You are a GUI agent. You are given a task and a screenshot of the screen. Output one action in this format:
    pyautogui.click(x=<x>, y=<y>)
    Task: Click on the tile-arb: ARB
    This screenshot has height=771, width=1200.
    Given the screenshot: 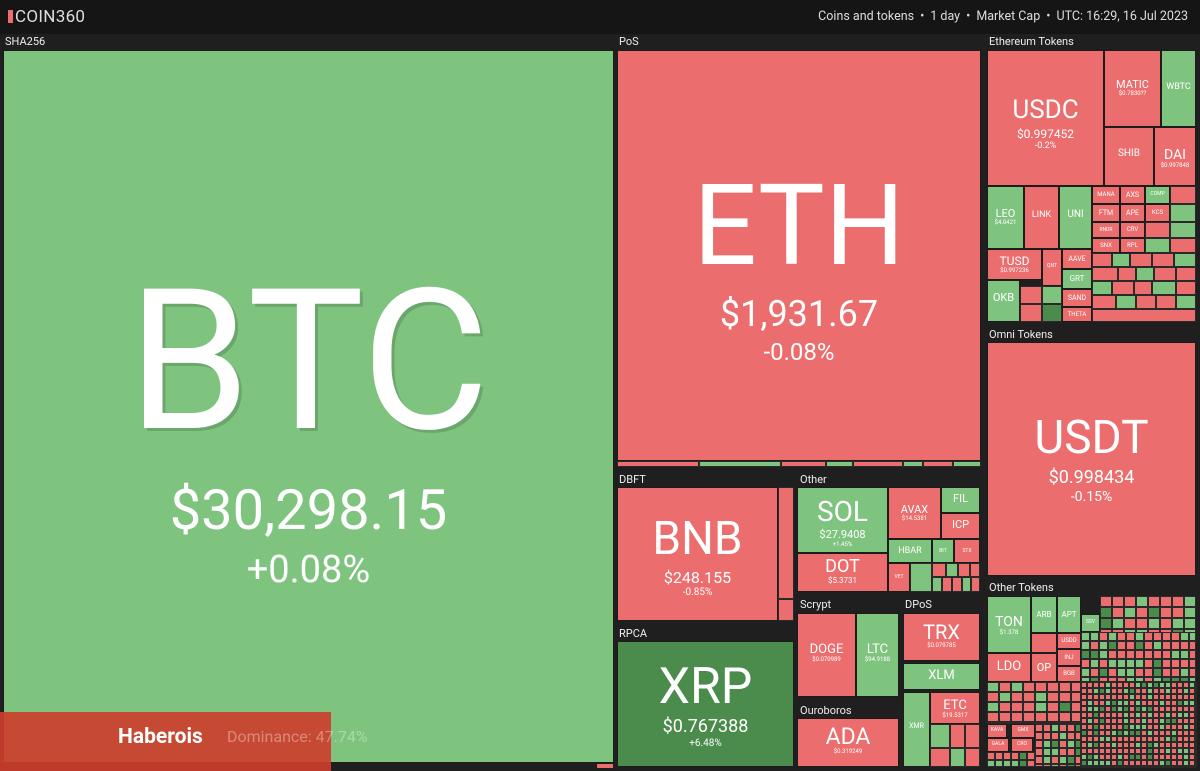 What is the action you would take?
    pyautogui.click(x=1044, y=614)
    